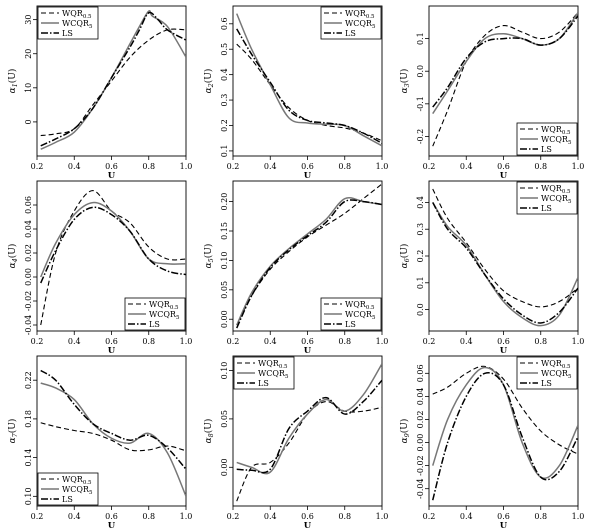 This screenshot has height=529, width=589. Describe the element at coordinates (28, 301) in the screenshot. I see `y-tick-label: -0.02` at that location.